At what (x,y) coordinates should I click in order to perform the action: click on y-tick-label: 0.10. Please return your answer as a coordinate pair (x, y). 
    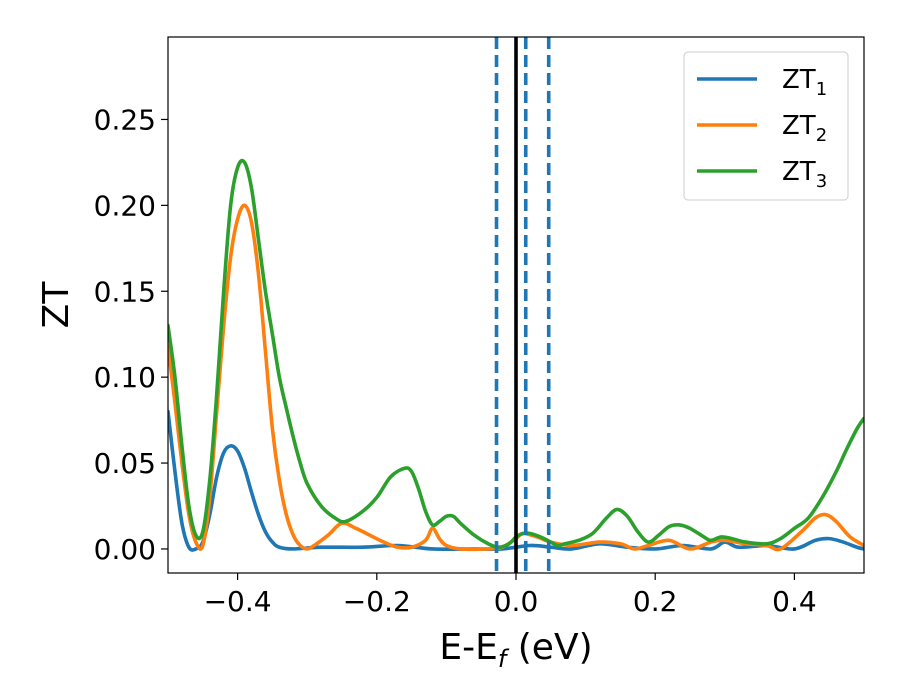
    Looking at the image, I should click on (125, 377).